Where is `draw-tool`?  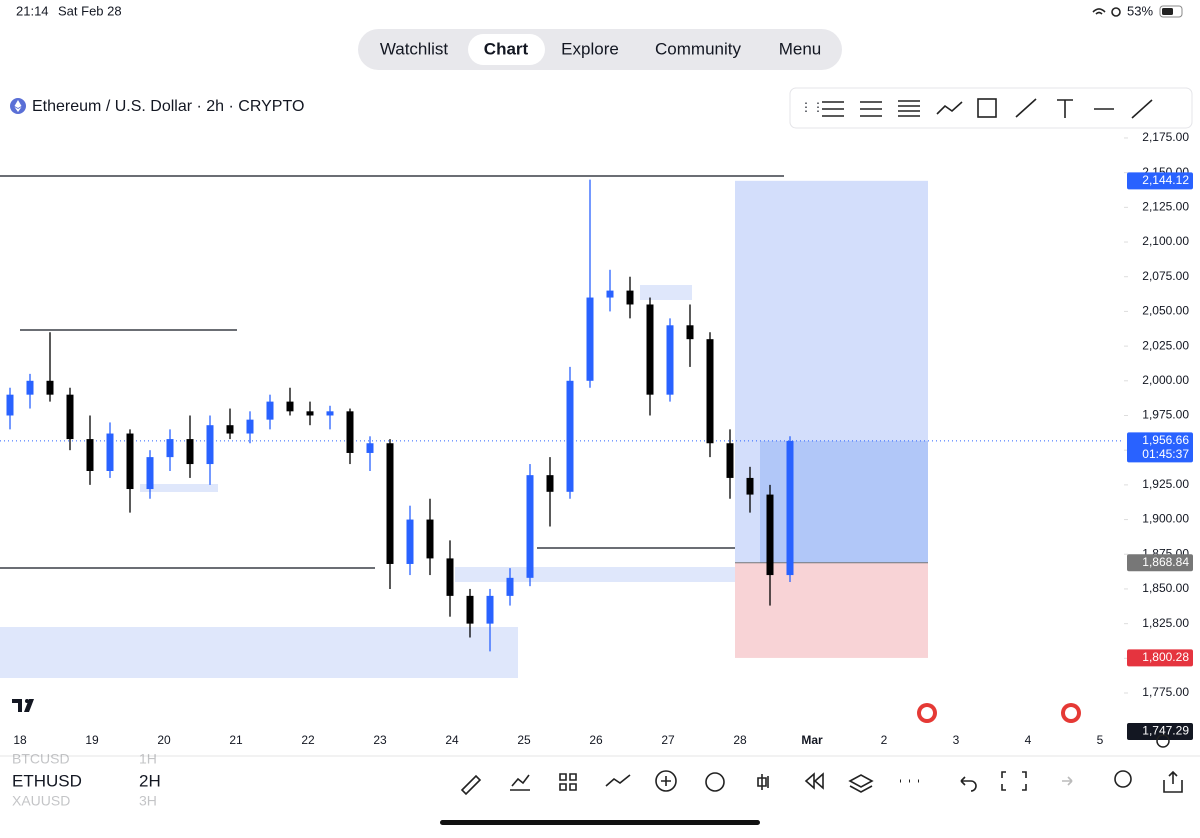
draw-tool is located at coordinates (471, 785).